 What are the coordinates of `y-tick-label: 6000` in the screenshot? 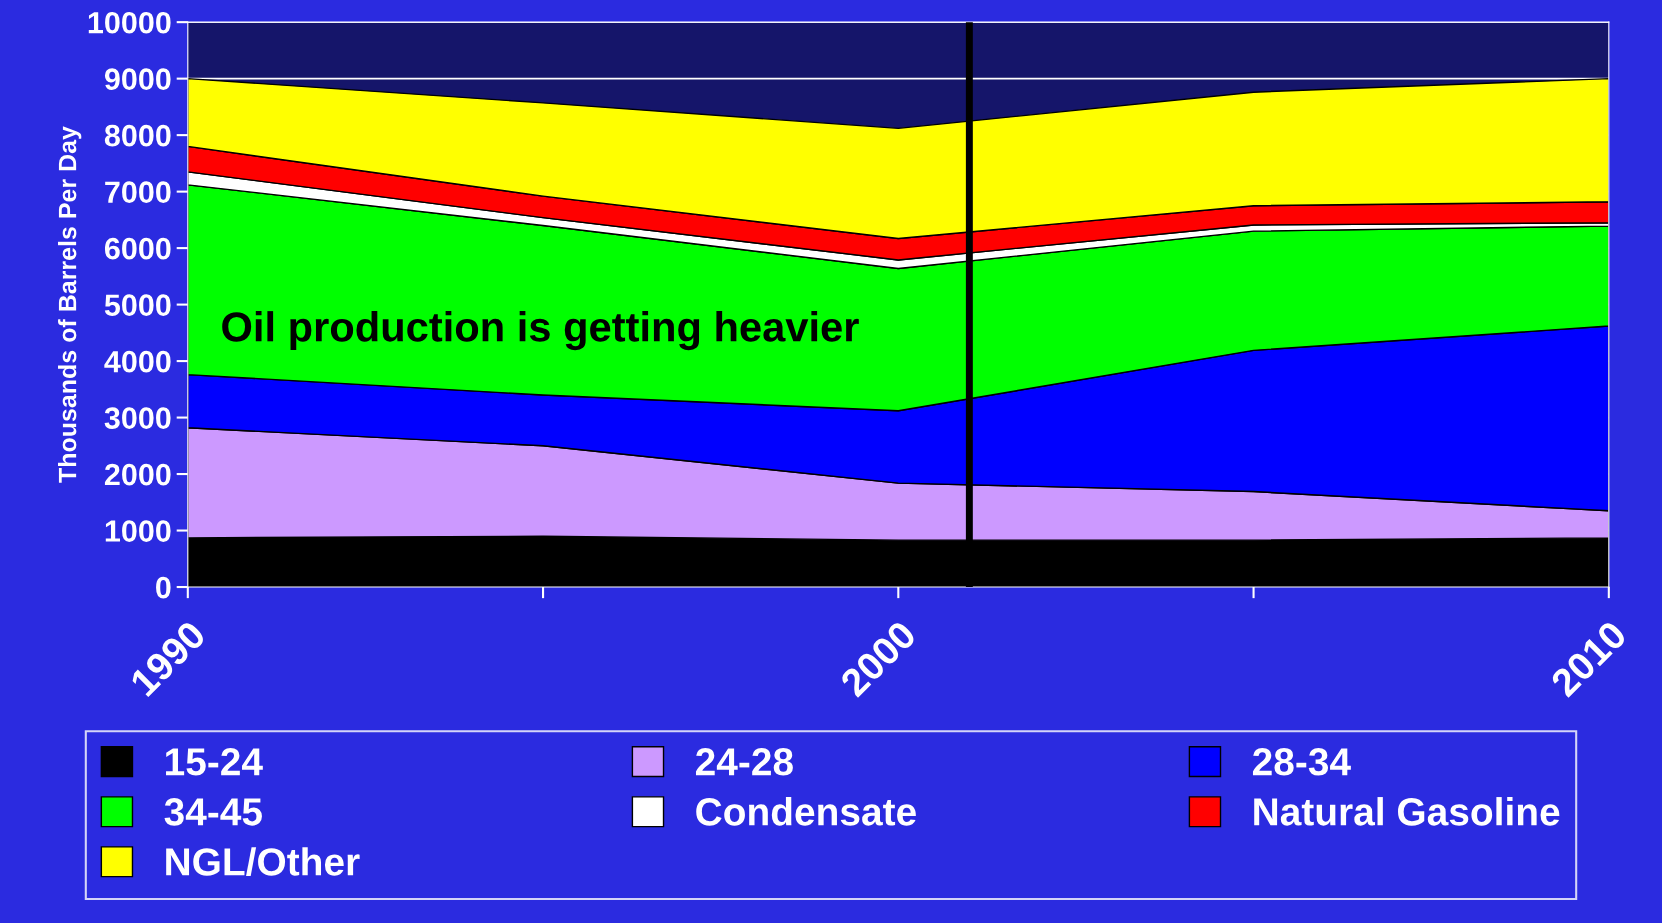 It's located at (137, 248).